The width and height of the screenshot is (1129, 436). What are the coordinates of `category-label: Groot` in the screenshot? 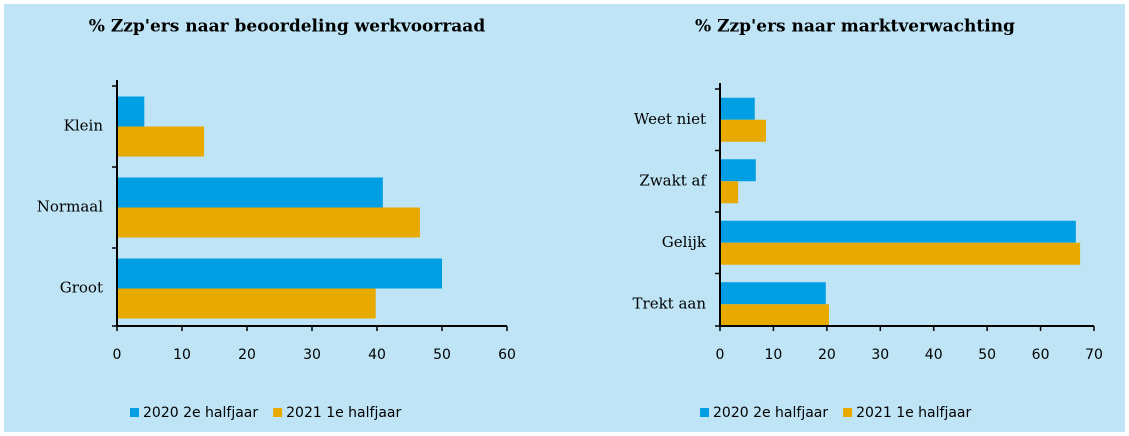 It's located at (81, 288).